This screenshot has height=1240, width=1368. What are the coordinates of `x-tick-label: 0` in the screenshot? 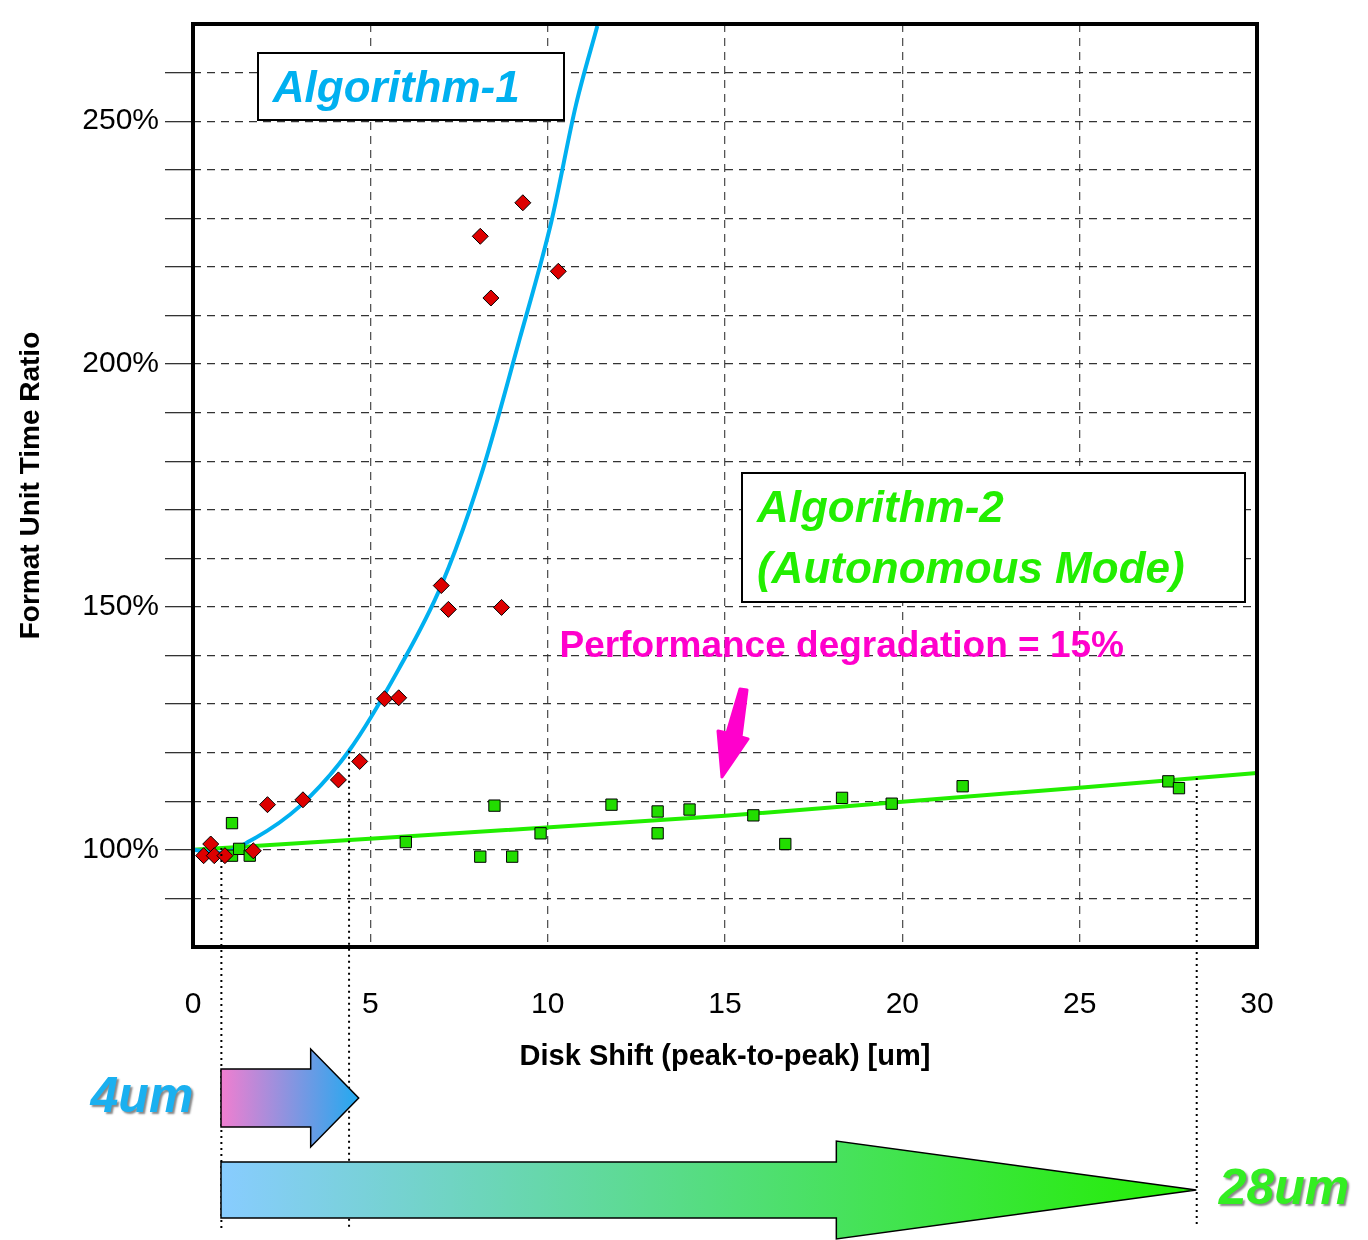 It's located at (193, 1003).